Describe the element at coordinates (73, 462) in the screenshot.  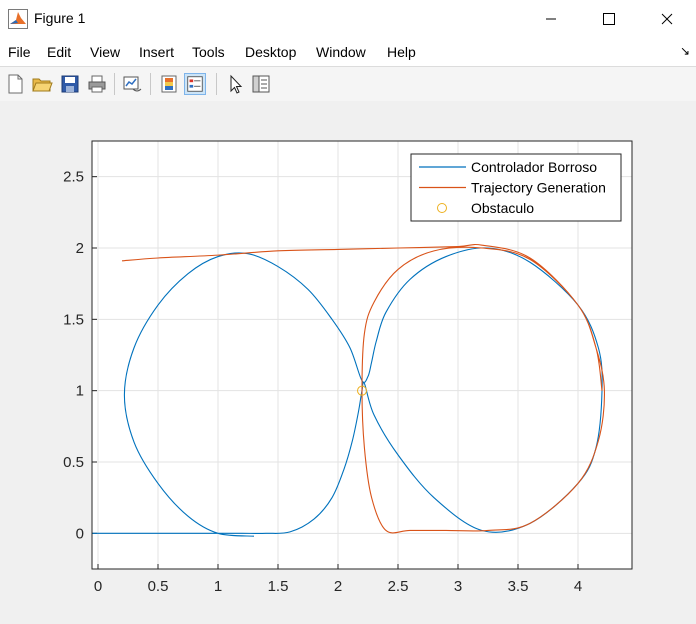
I see `y-tick-label: 0.5` at that location.